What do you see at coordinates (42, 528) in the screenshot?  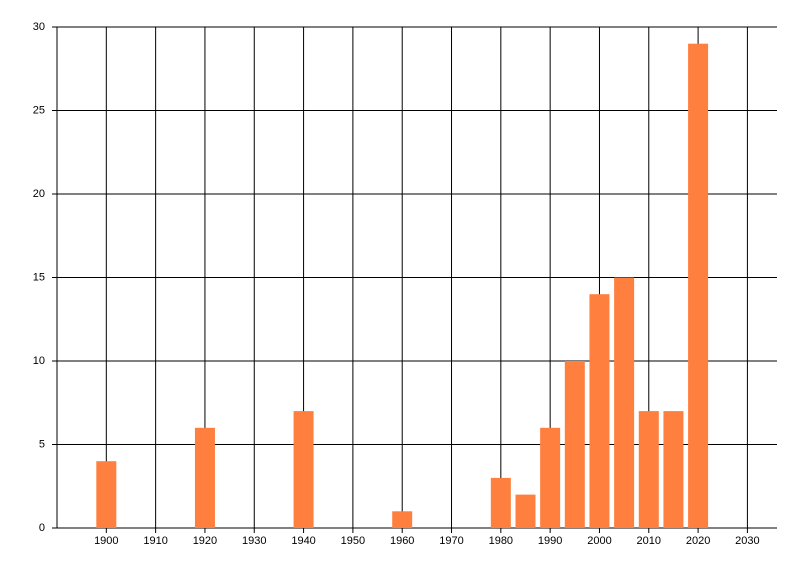 I see `y-tick-label: 0` at bounding box center [42, 528].